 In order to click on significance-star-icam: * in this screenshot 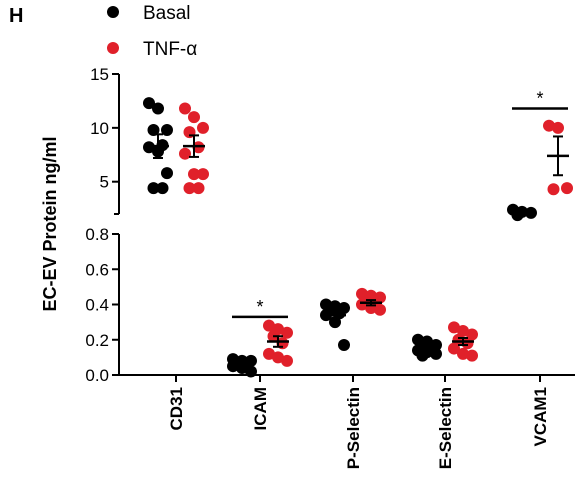, I will do `click(259, 307)`.